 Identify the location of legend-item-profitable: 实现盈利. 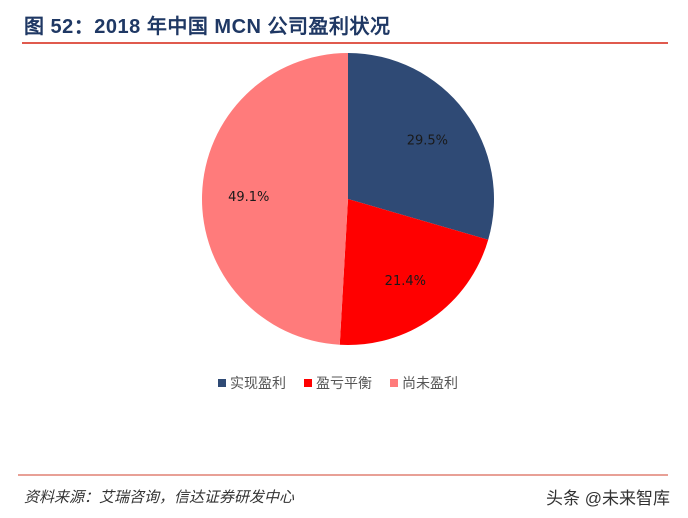
(252, 383).